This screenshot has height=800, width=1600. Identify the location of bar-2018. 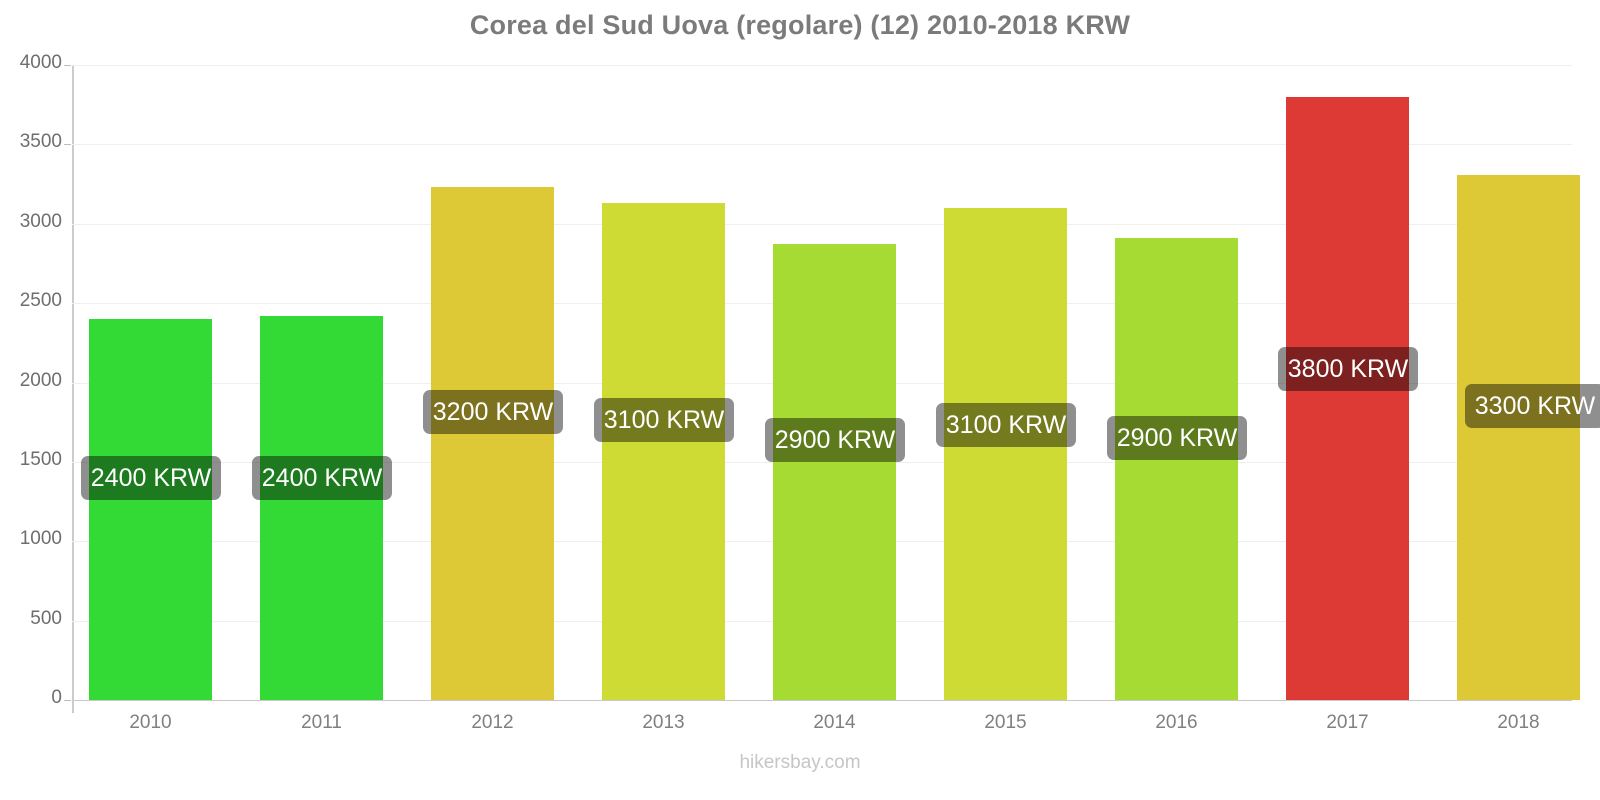
(1518, 437).